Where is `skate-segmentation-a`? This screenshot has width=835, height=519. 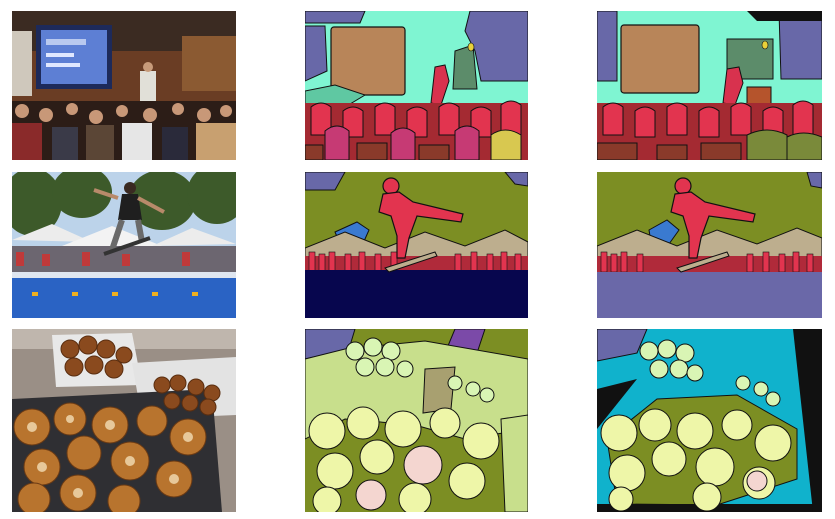
skate-segmentation-a is located at coordinates (416, 245).